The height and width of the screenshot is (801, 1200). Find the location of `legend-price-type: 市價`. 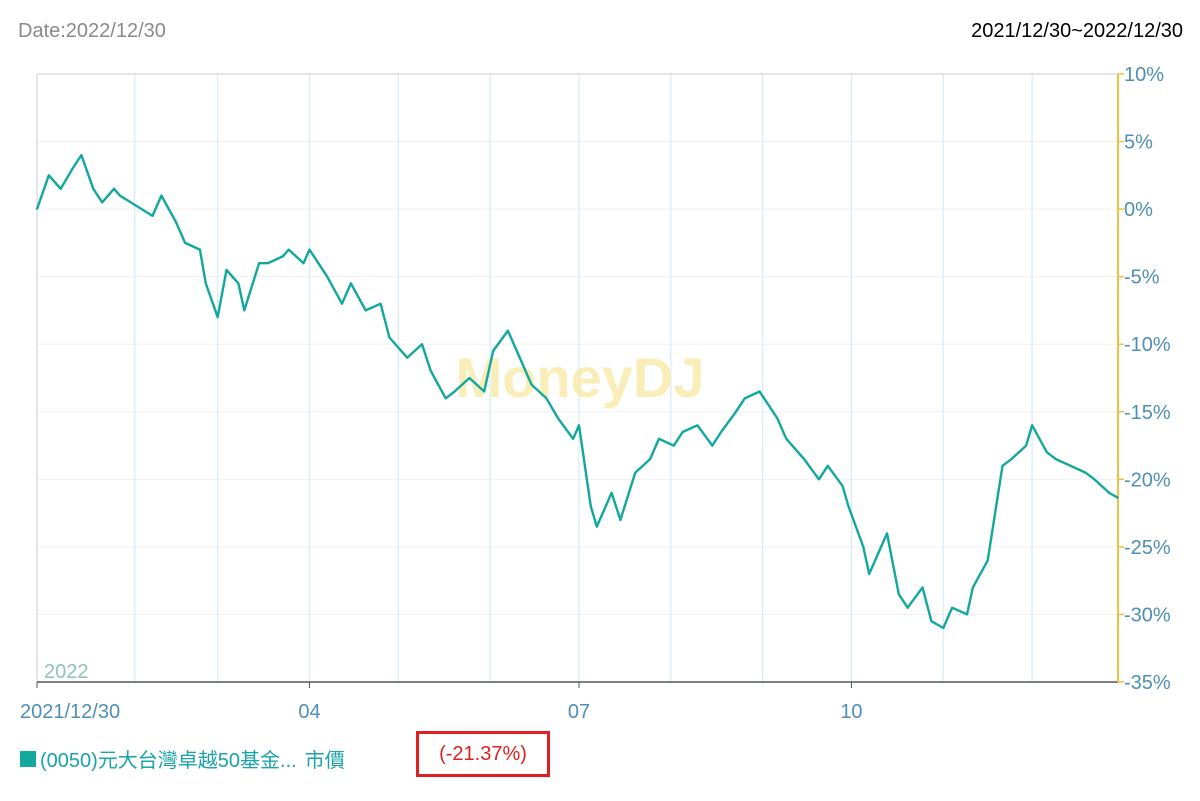

legend-price-type: 市價 is located at coordinates (324, 761).